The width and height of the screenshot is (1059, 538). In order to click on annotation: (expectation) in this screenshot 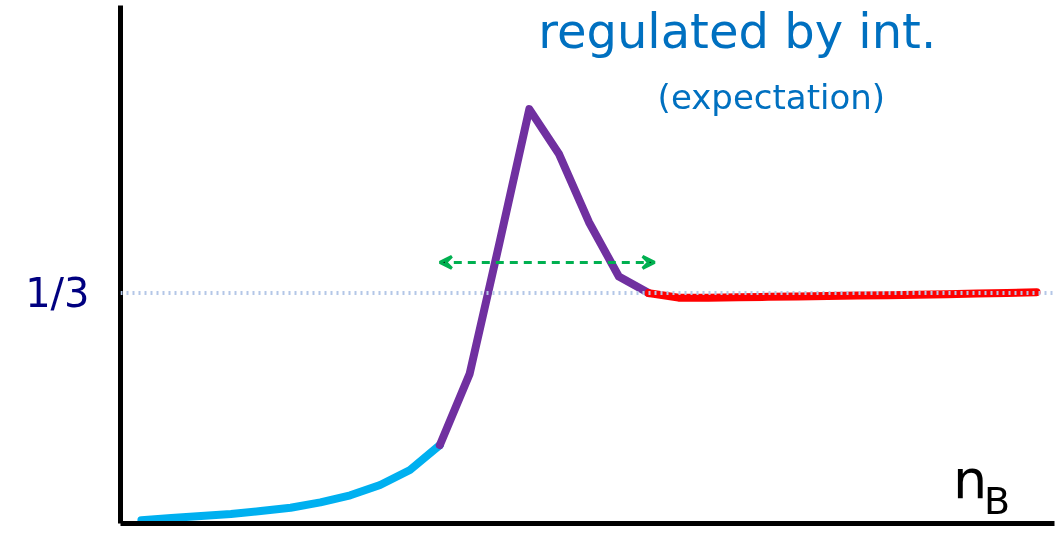, I will do `click(771, 97)`.